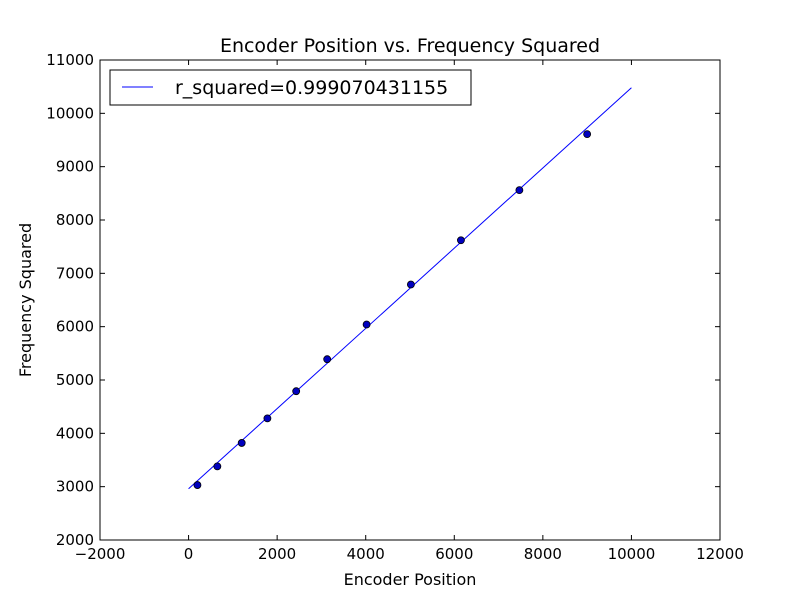  Describe the element at coordinates (720, 554) in the screenshot. I see `x-tick-label: 12000` at that location.